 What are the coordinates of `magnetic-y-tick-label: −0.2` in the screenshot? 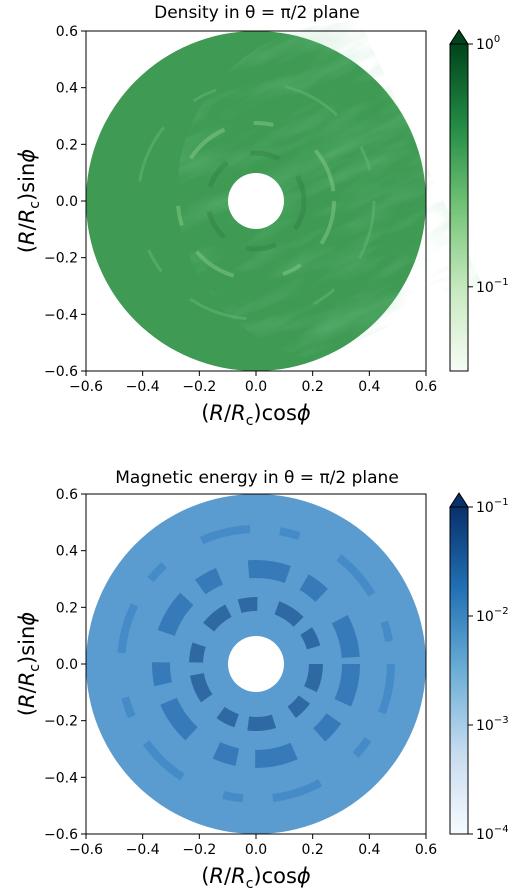 It's located at (61, 722).